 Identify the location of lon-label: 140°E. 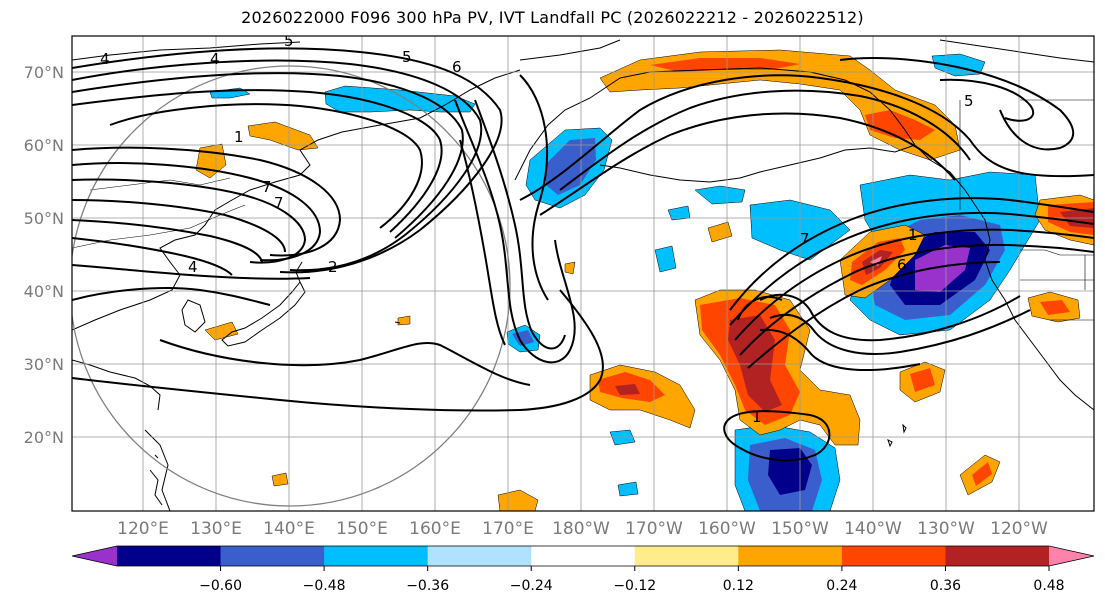
(289, 529).